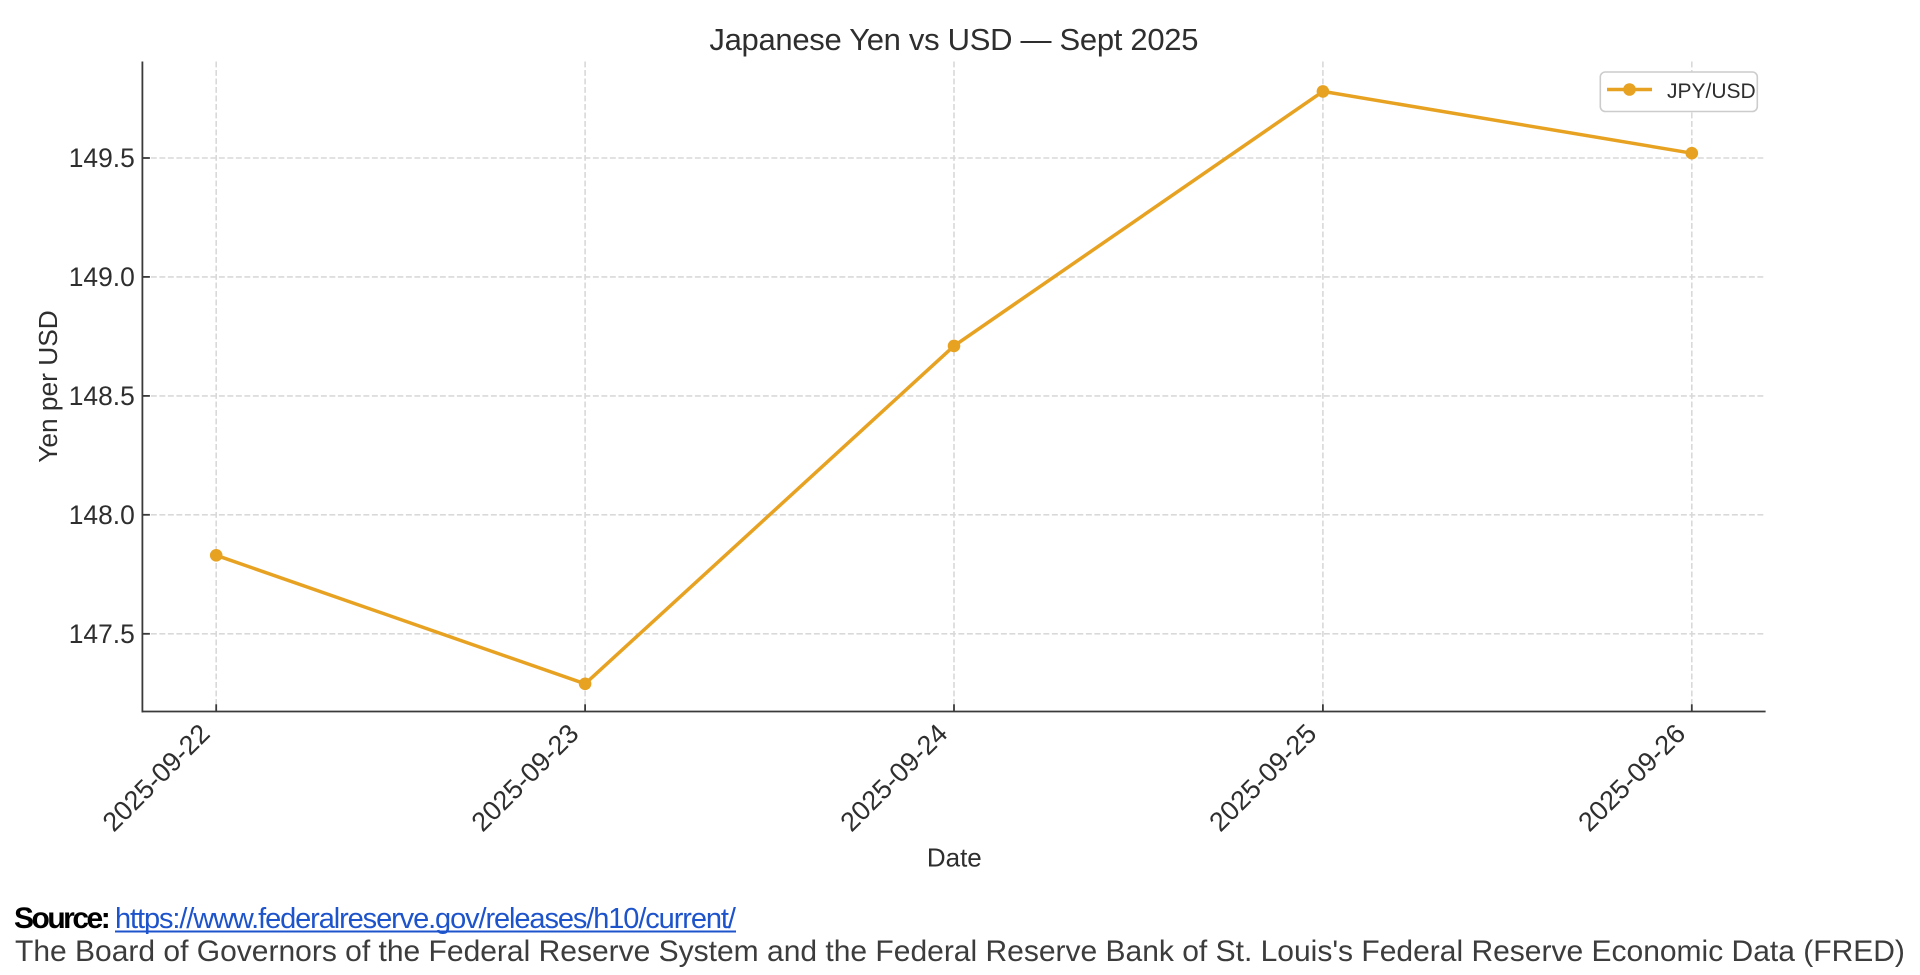  I want to click on svg-text: 148.5, so click(102, 396).